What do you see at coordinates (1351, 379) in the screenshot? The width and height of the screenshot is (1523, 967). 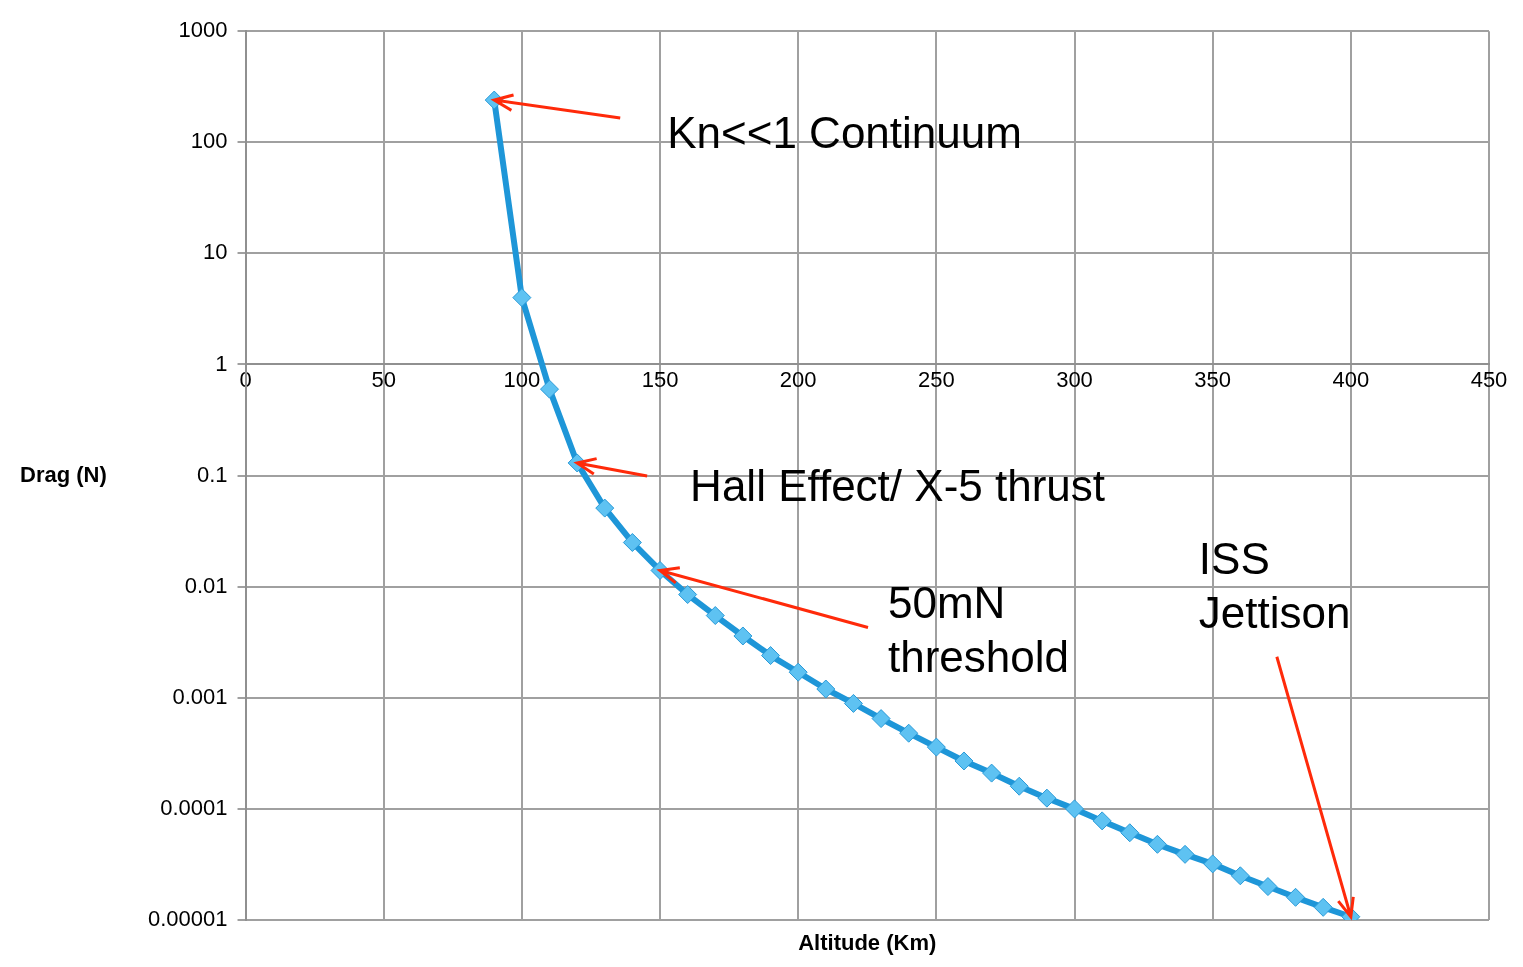 I see `x-tick-label: 400` at bounding box center [1351, 379].